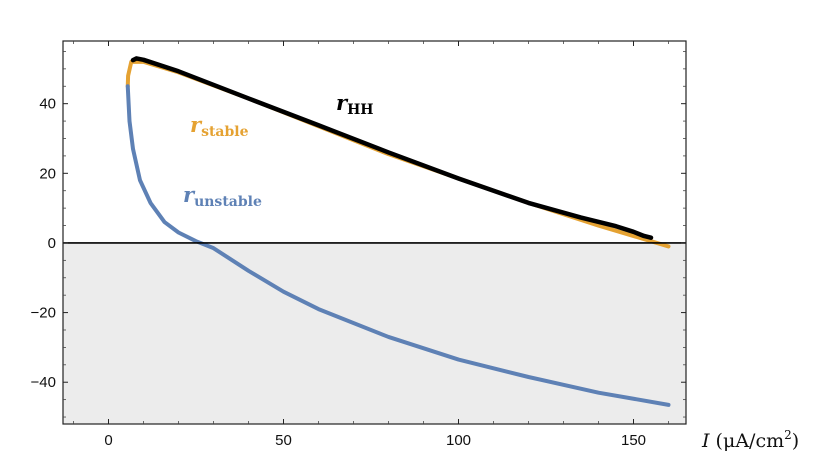 Image resolution: width=830 pixels, height=467 pixels. I want to click on y-tick-label: 20, so click(47, 173).